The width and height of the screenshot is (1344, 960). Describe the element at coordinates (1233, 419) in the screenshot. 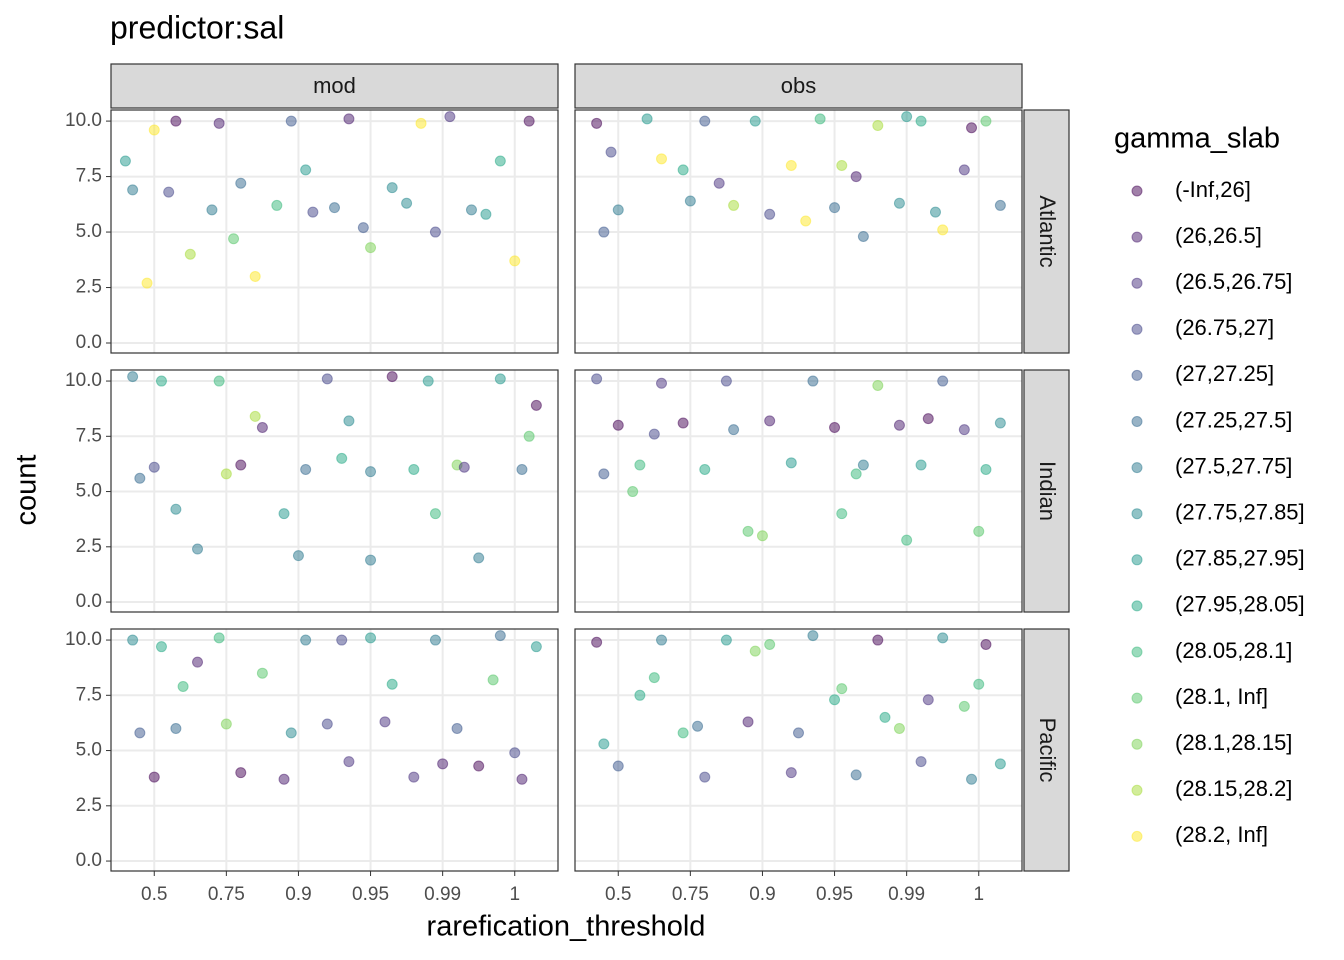

I see `legend-label: (27.25,27.5]` at that location.